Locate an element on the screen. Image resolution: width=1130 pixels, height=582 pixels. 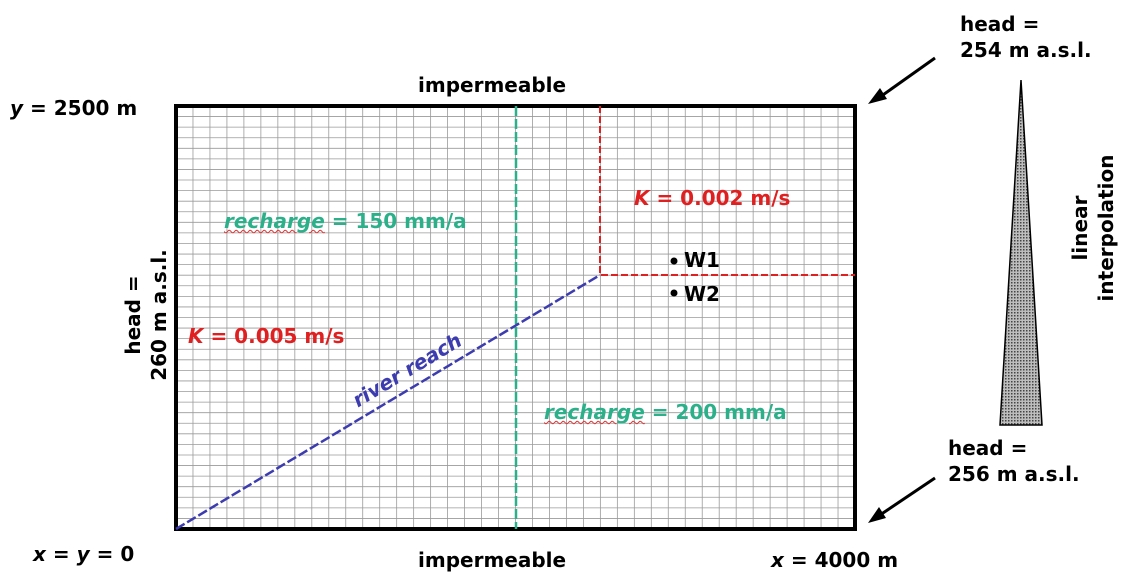
origin-label: x = y = 0 is located at coordinates (84, 554).